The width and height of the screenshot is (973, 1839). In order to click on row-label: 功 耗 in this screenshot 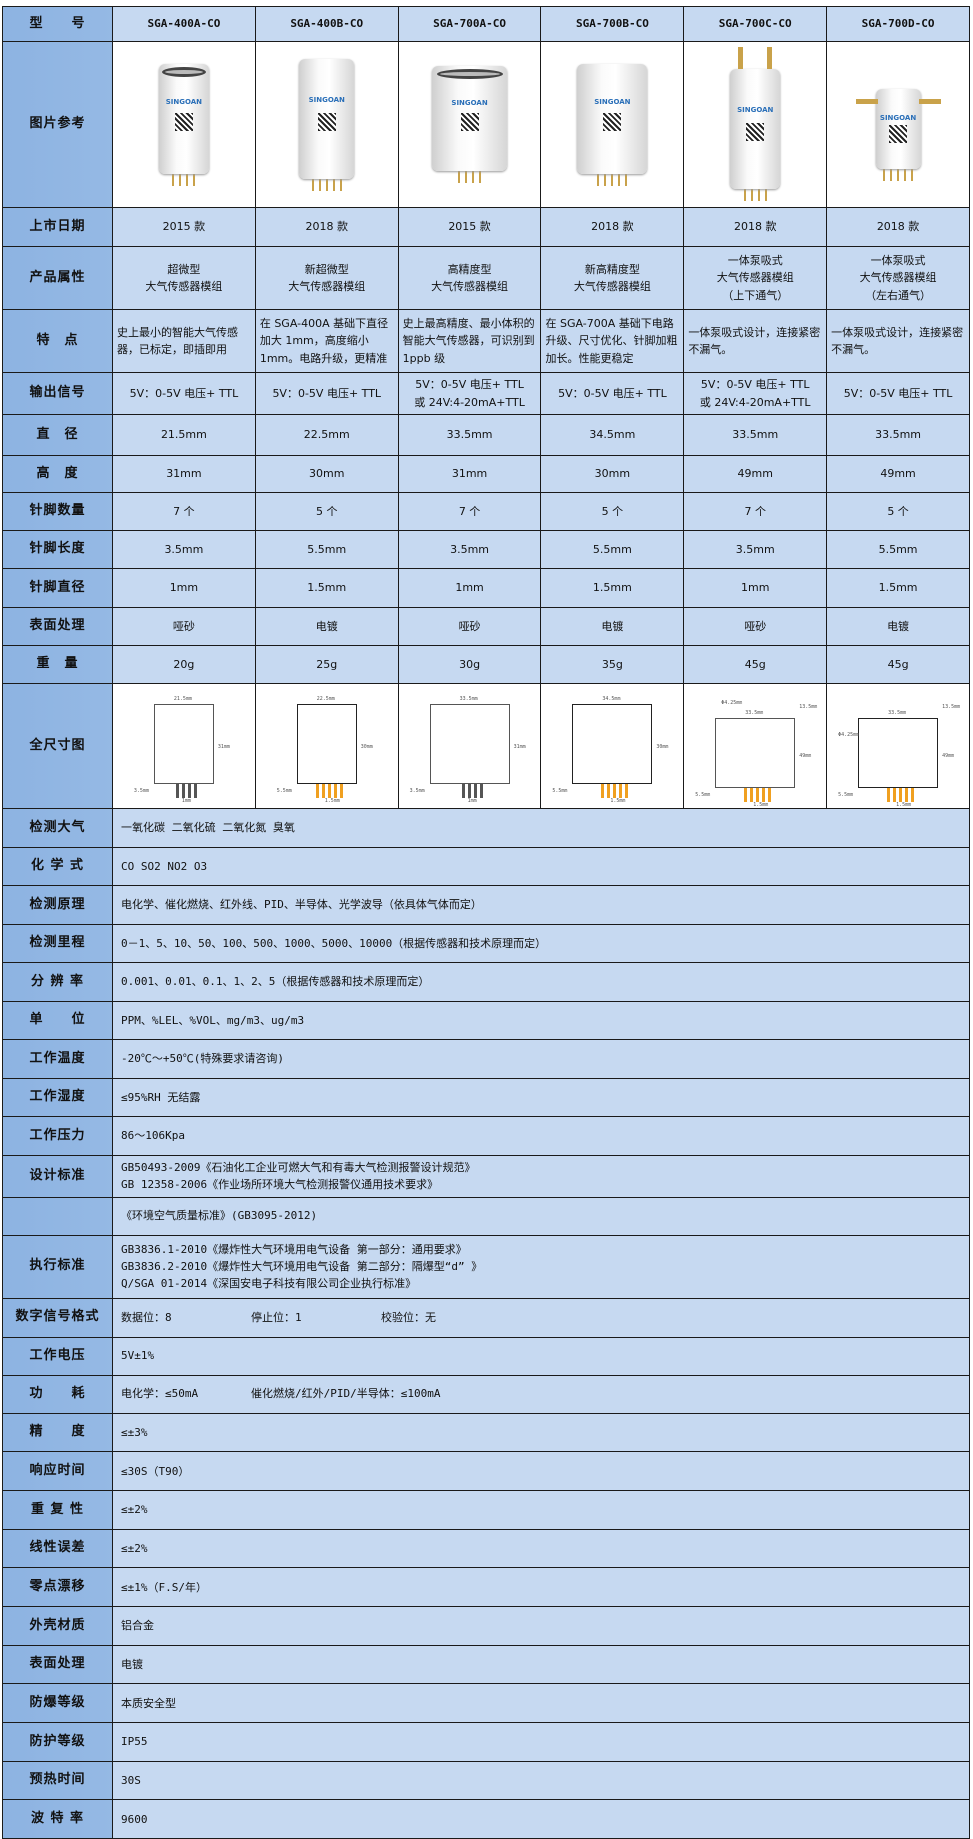, I will do `click(57, 1394)`.